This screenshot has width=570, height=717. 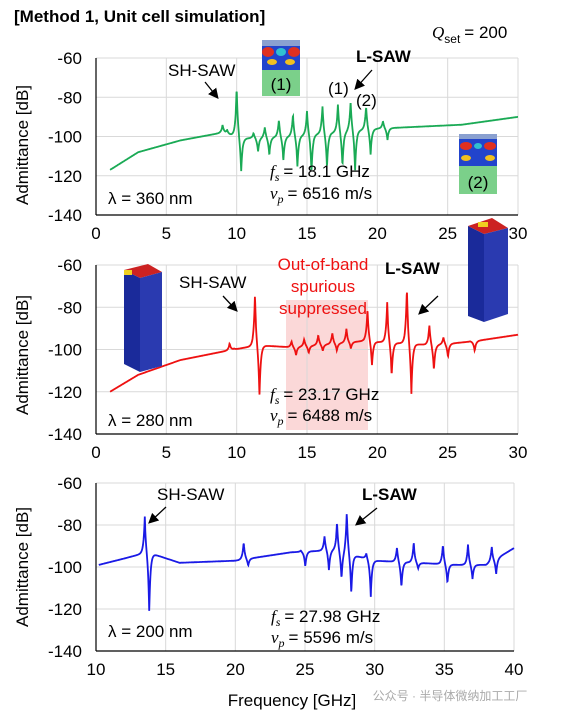 I want to click on x-tick-label: 40, so click(x=514, y=669).